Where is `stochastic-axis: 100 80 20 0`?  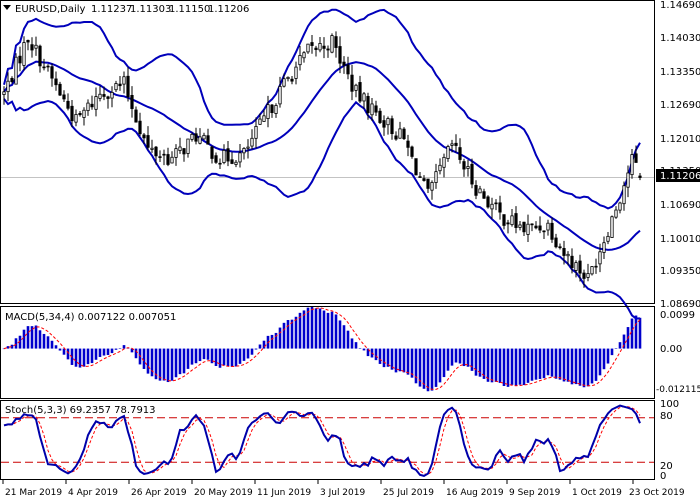 stochastic-axis: 100 80 20 0 is located at coordinates (669, 440).